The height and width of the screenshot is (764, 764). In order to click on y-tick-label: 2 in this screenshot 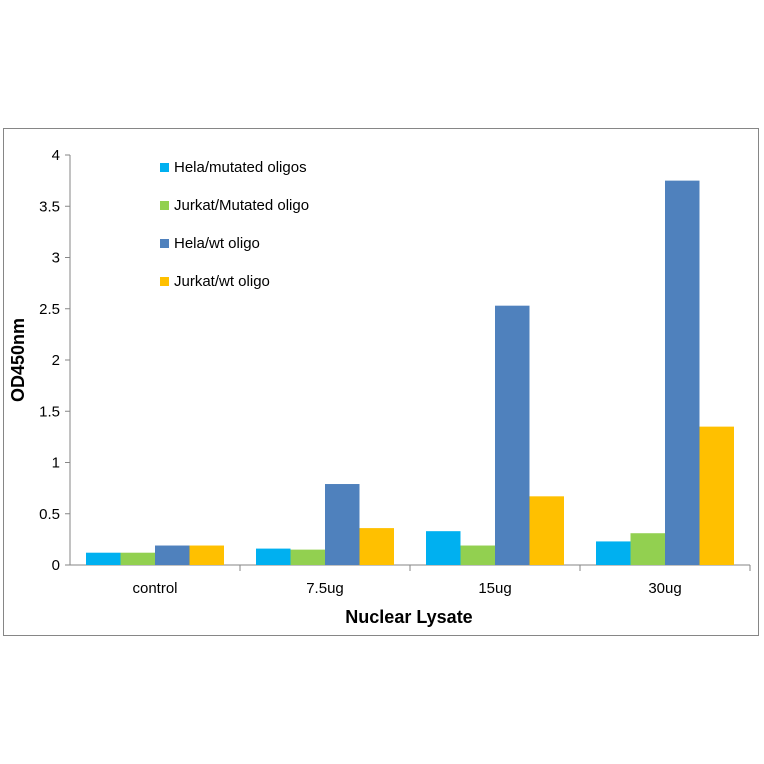, I will do `click(56, 360)`.